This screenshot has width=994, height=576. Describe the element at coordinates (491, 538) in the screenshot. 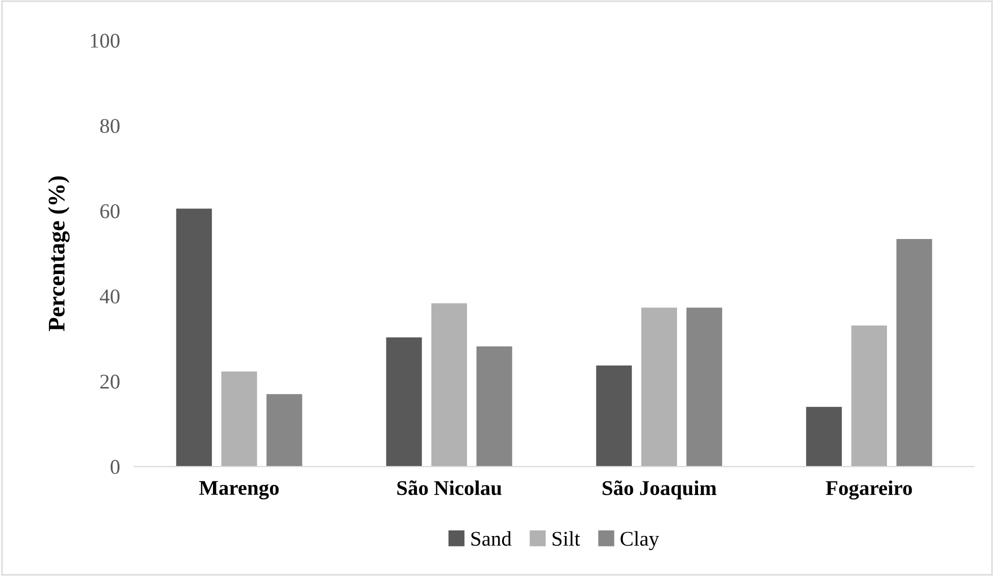

I see `legend-label: Sand` at that location.